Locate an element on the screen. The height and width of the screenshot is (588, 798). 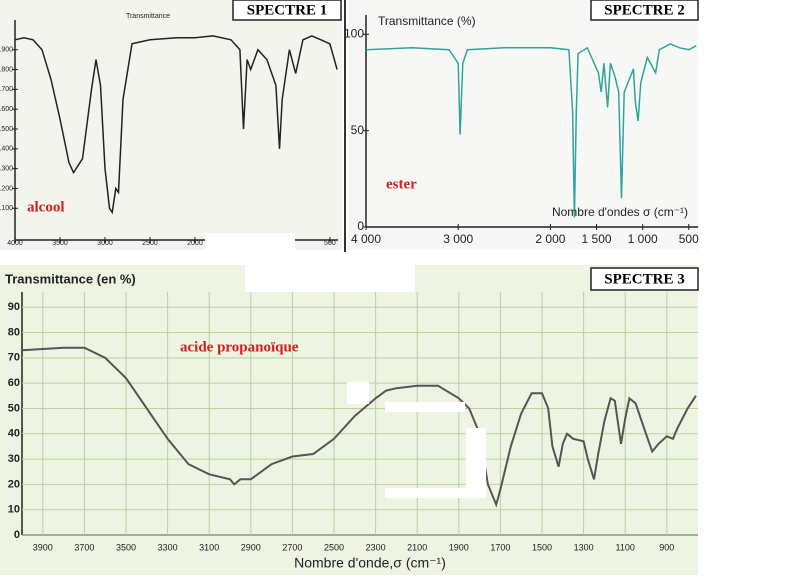
y-tick-label: .200 is located at coordinates (6, 188).